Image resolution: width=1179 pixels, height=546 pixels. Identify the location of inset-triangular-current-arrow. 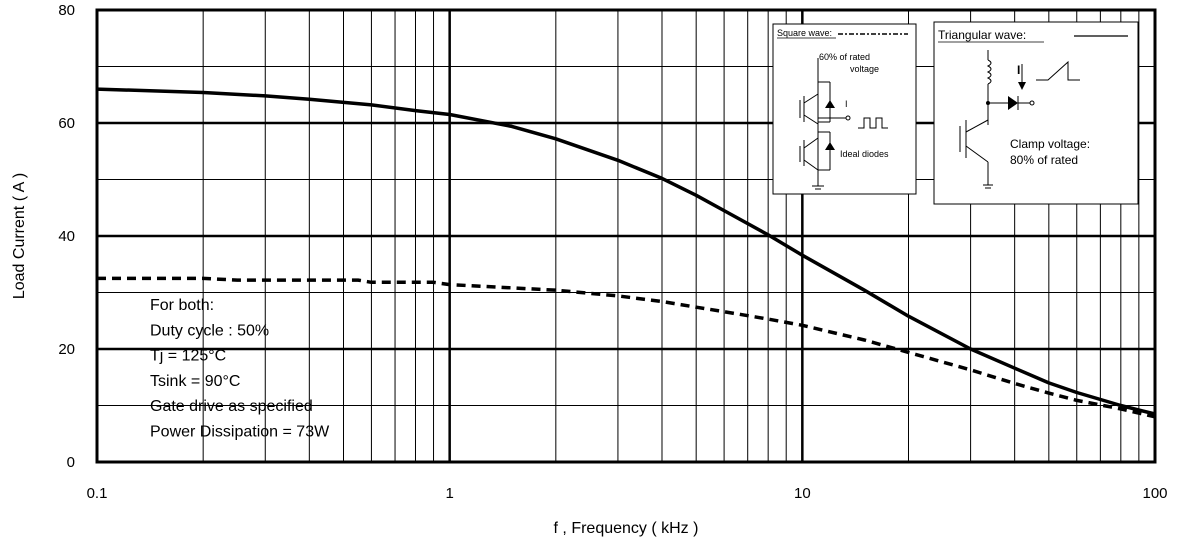
(1022, 86).